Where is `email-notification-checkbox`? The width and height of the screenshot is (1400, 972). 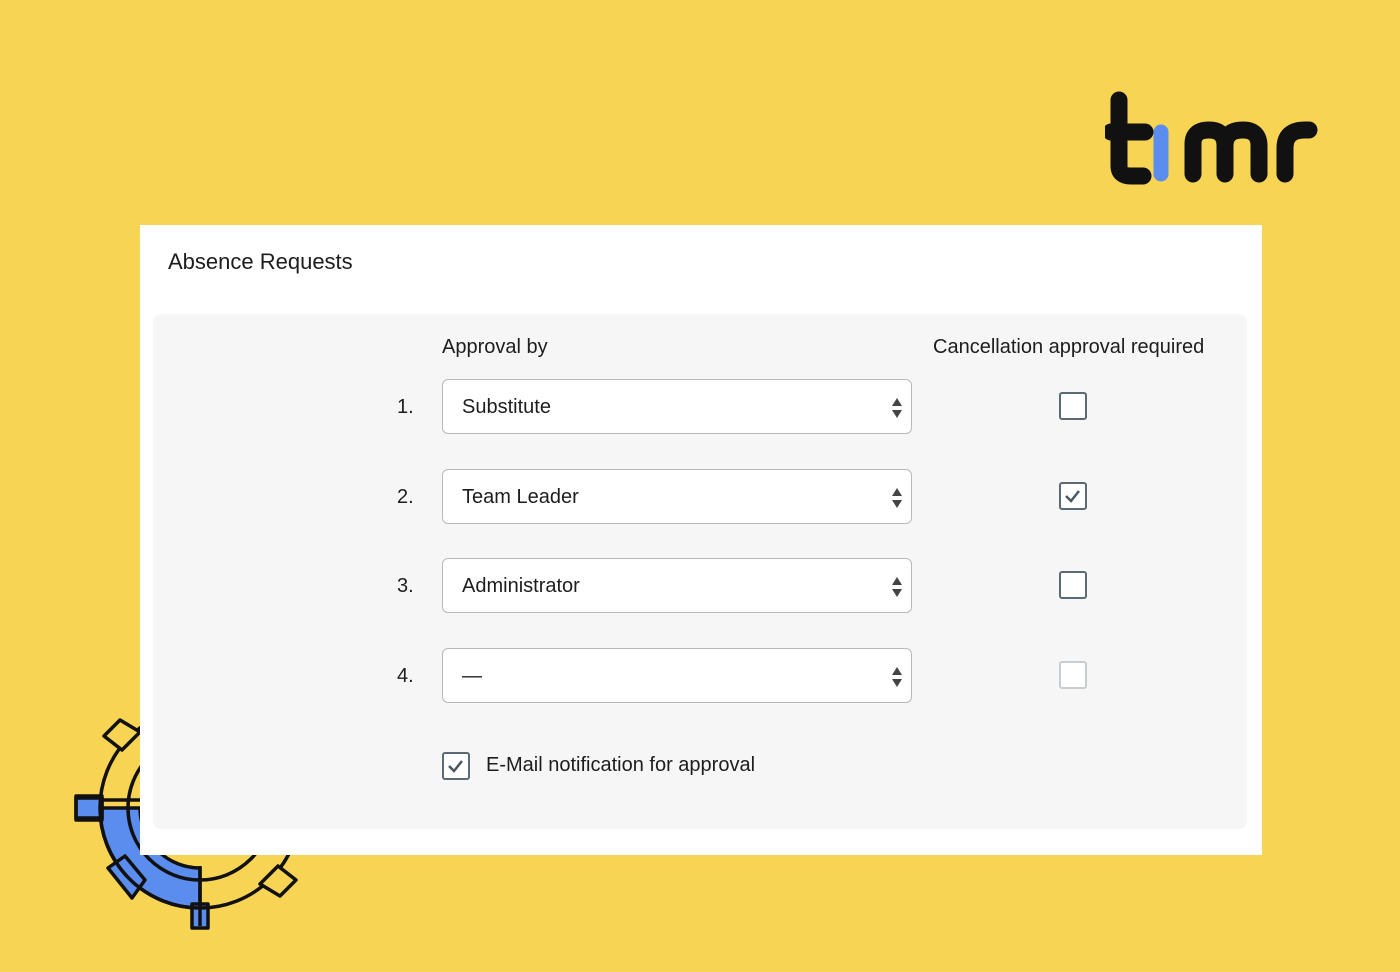
email-notification-checkbox is located at coordinates (456, 766).